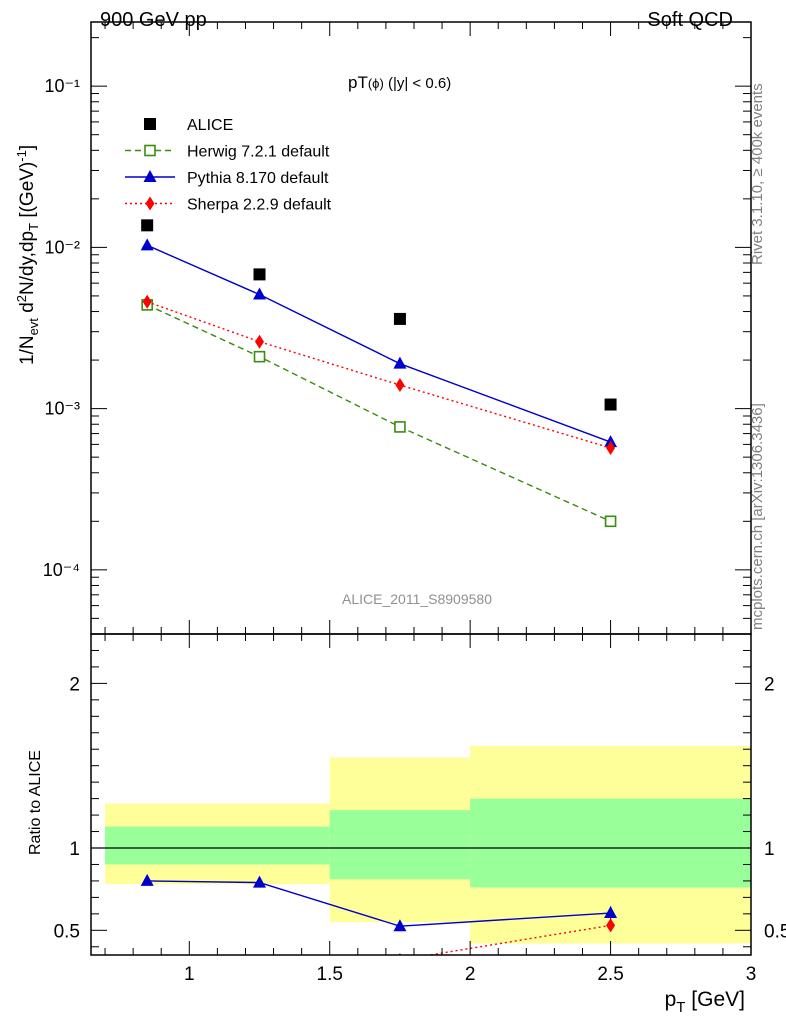 The image size is (786, 1024). Describe the element at coordinates (330, 974) in the screenshot. I see `x-tick-label: 1.5` at that location.